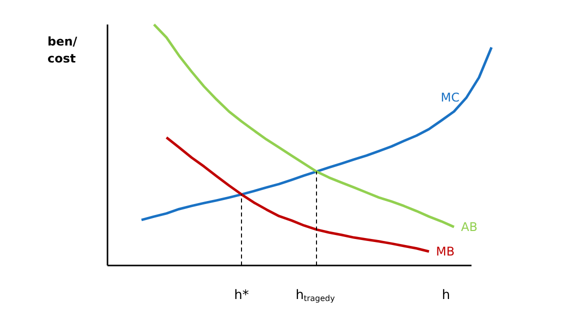  Describe the element at coordinates (242, 295) in the screenshot. I see `x-tick-label: h*` at that location.